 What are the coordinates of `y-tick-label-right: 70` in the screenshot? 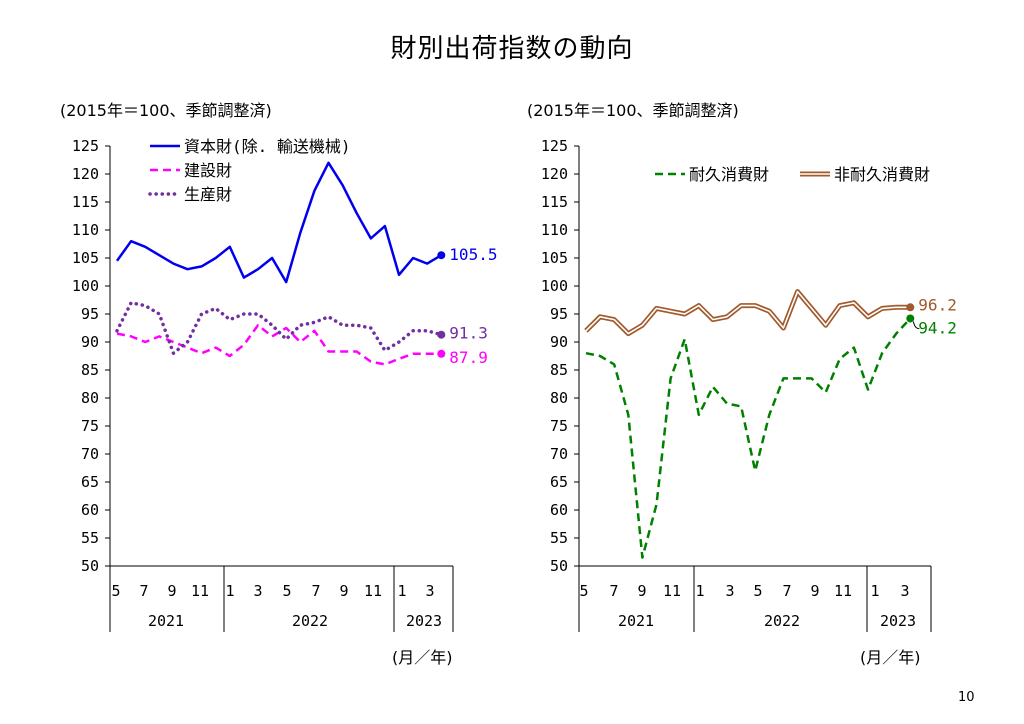 It's located at (559, 454).